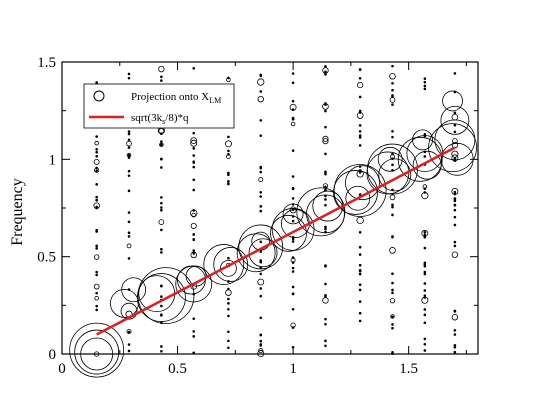 The image size is (537, 415). I want to click on legend: Projection onto XLM sqrt(3ks/8)*q, so click(159, 106).